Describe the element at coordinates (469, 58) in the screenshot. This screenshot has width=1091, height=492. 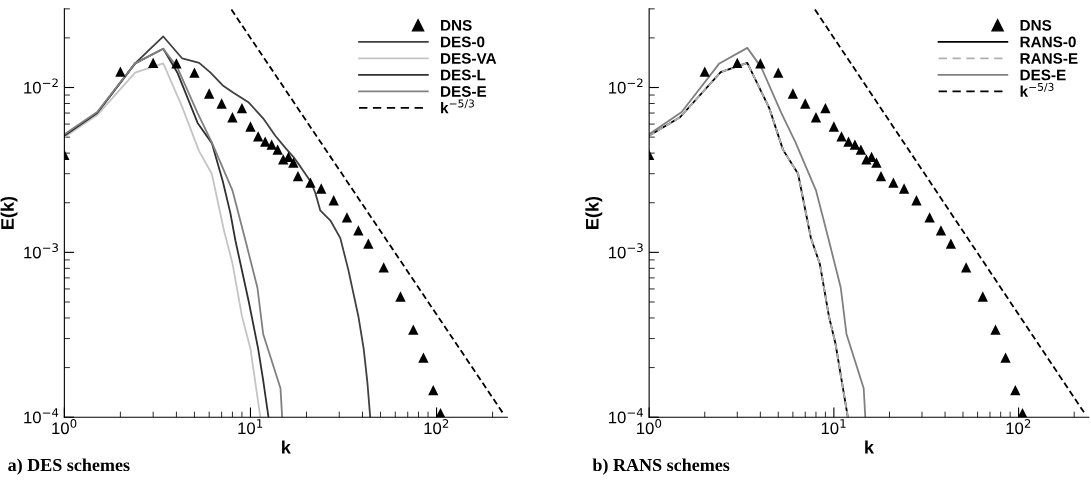
I see `legend-label: DES-VA` at that location.